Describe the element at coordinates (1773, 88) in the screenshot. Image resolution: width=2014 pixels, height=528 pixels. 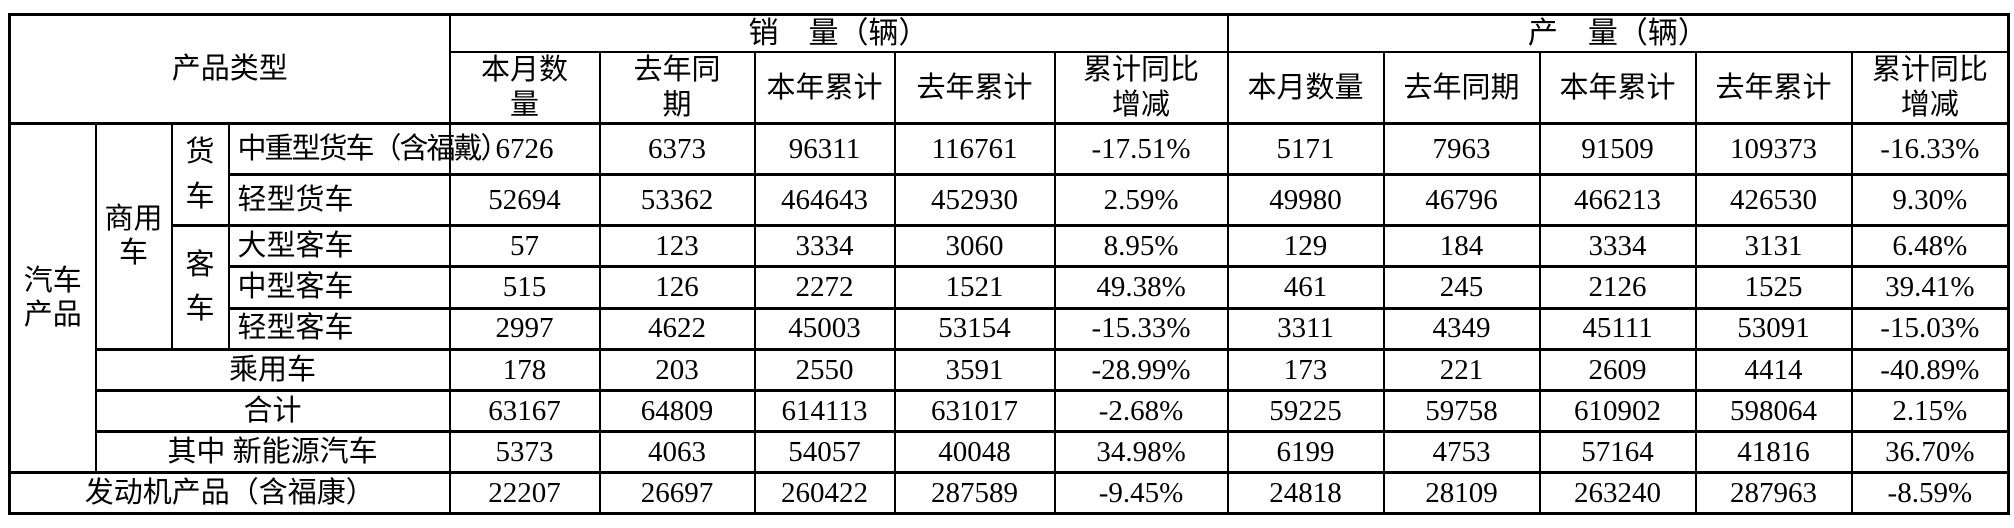
I see `col-header-prod-last-ytd: 去年累计` at that location.